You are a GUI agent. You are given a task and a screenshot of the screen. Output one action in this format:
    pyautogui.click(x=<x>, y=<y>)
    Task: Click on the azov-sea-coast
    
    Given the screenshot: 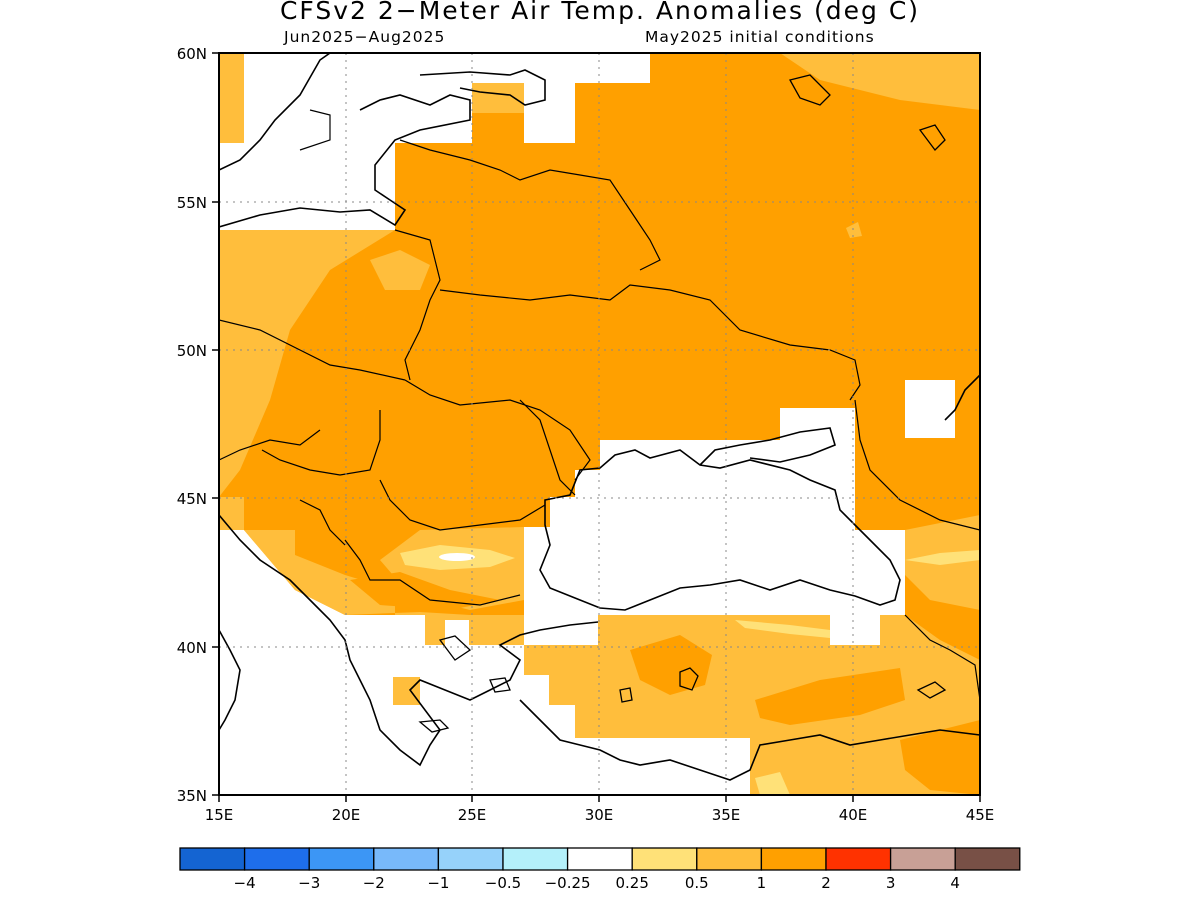 What is the action you would take?
    pyautogui.click(x=767, y=446)
    